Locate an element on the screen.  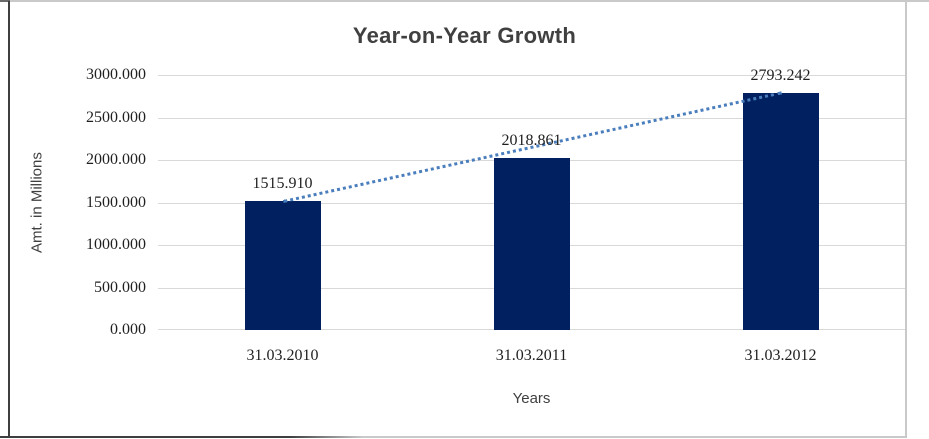
bar-value-label: 2793.242 is located at coordinates (780, 75).